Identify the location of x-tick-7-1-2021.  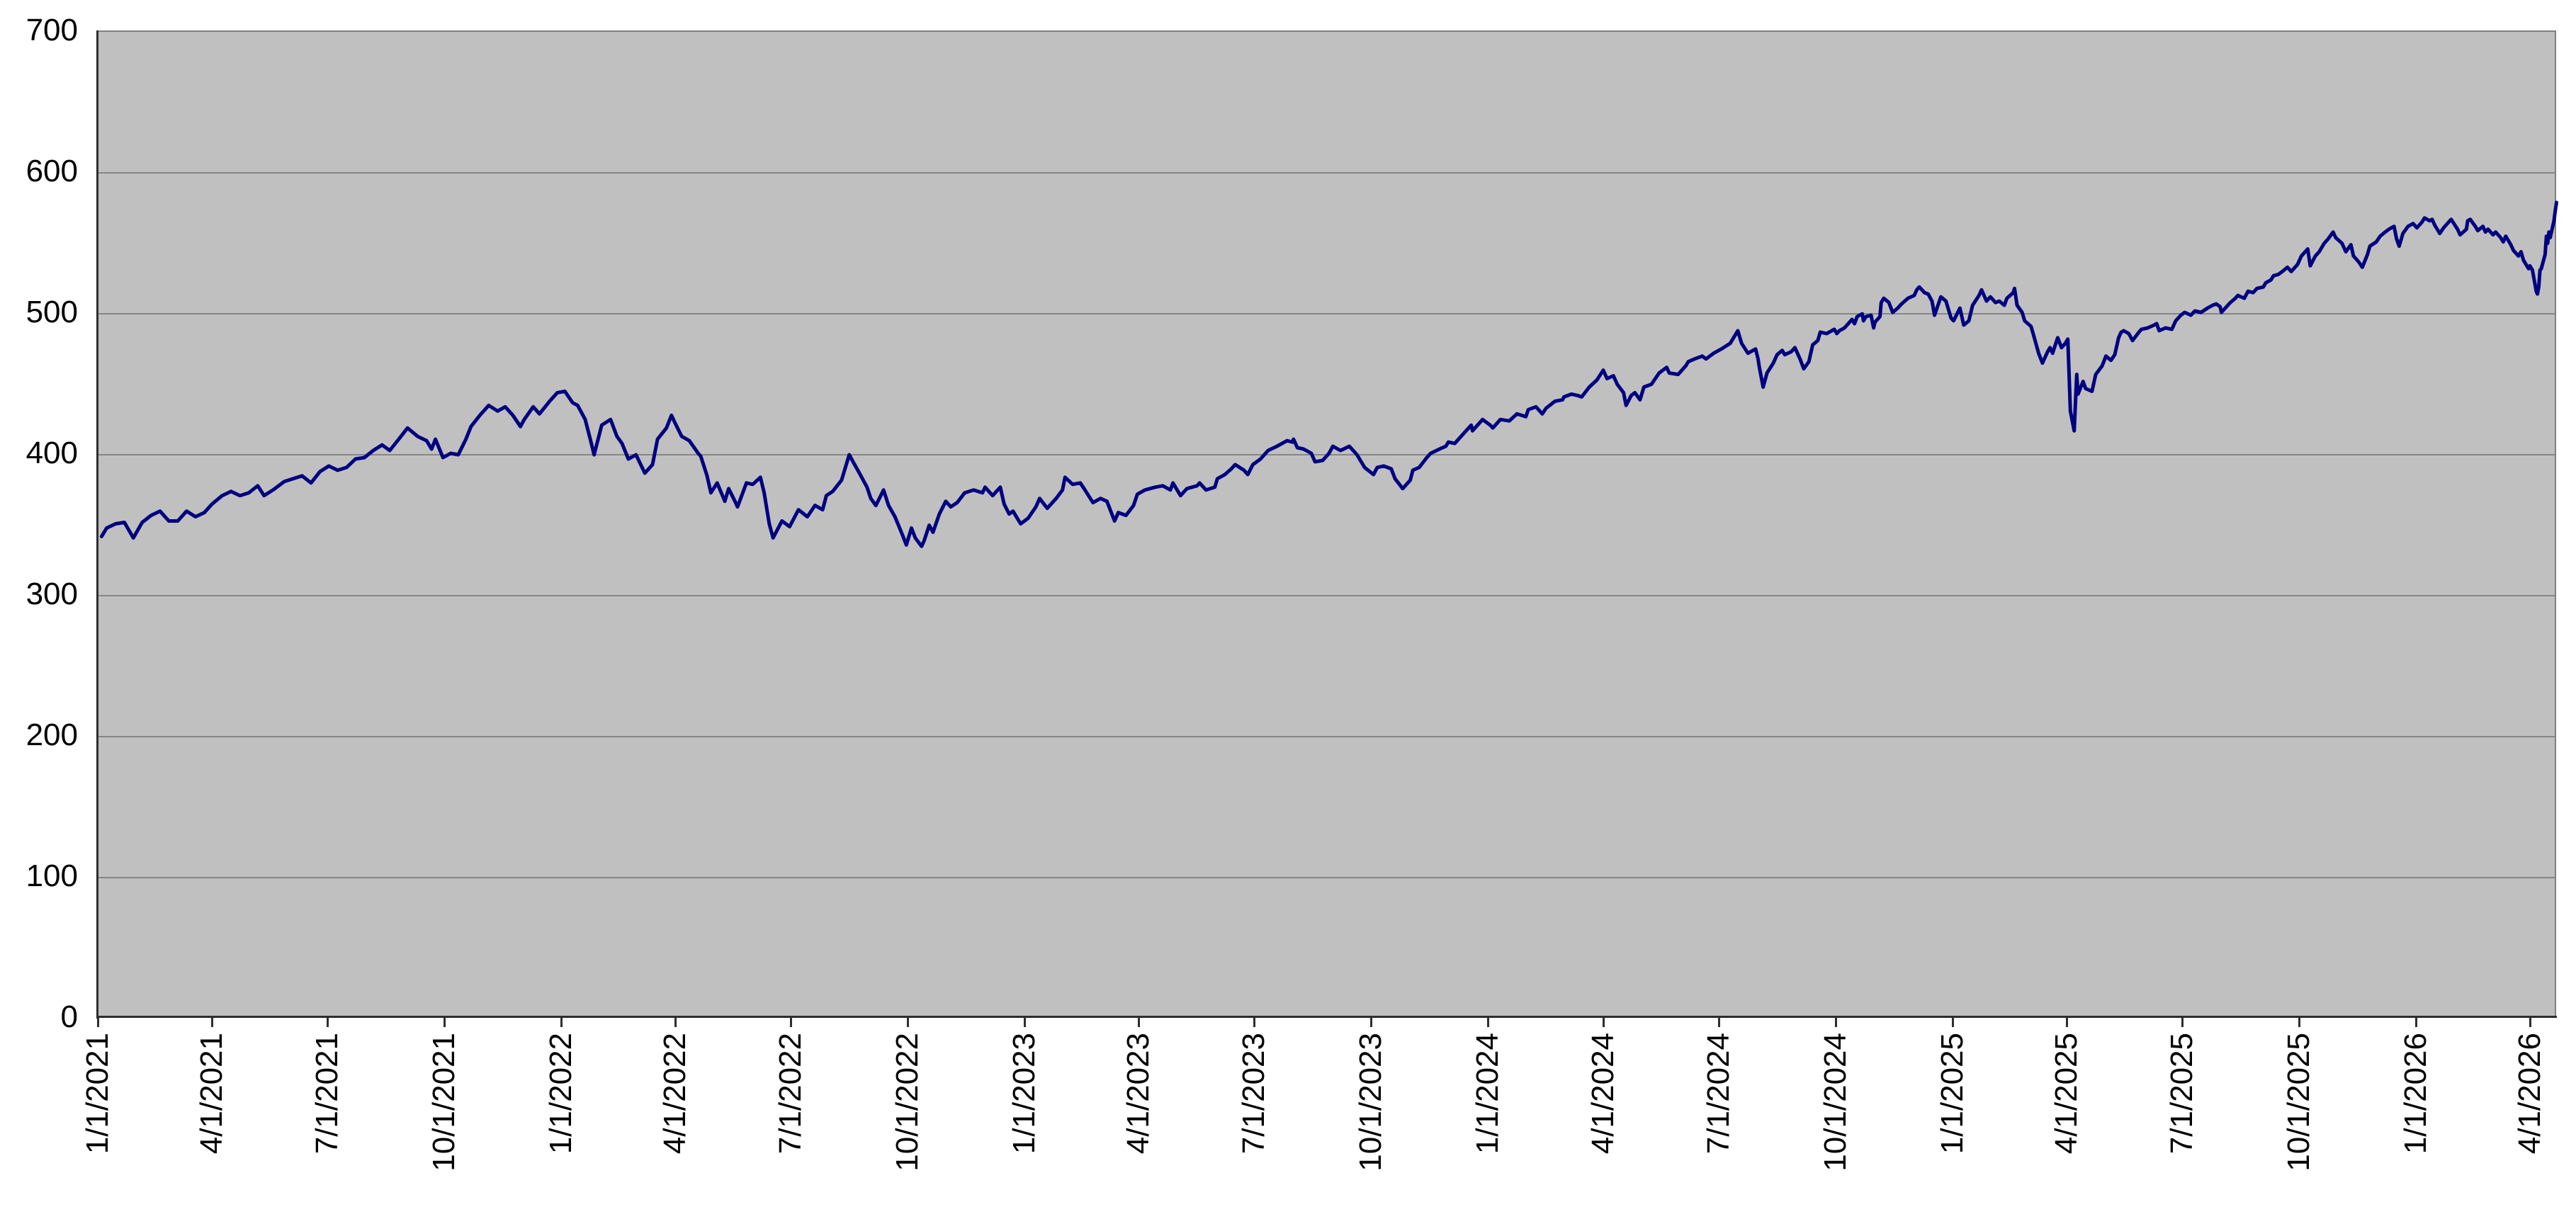
(328, 1022).